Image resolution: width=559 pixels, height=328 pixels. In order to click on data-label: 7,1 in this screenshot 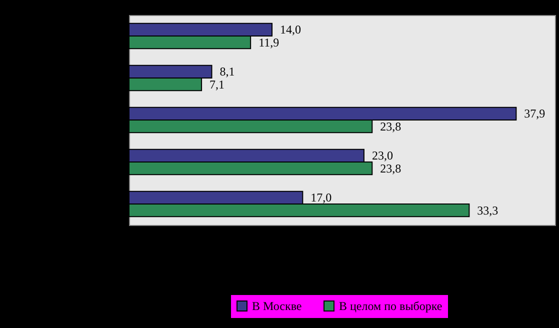, I will do `click(217, 84)`.